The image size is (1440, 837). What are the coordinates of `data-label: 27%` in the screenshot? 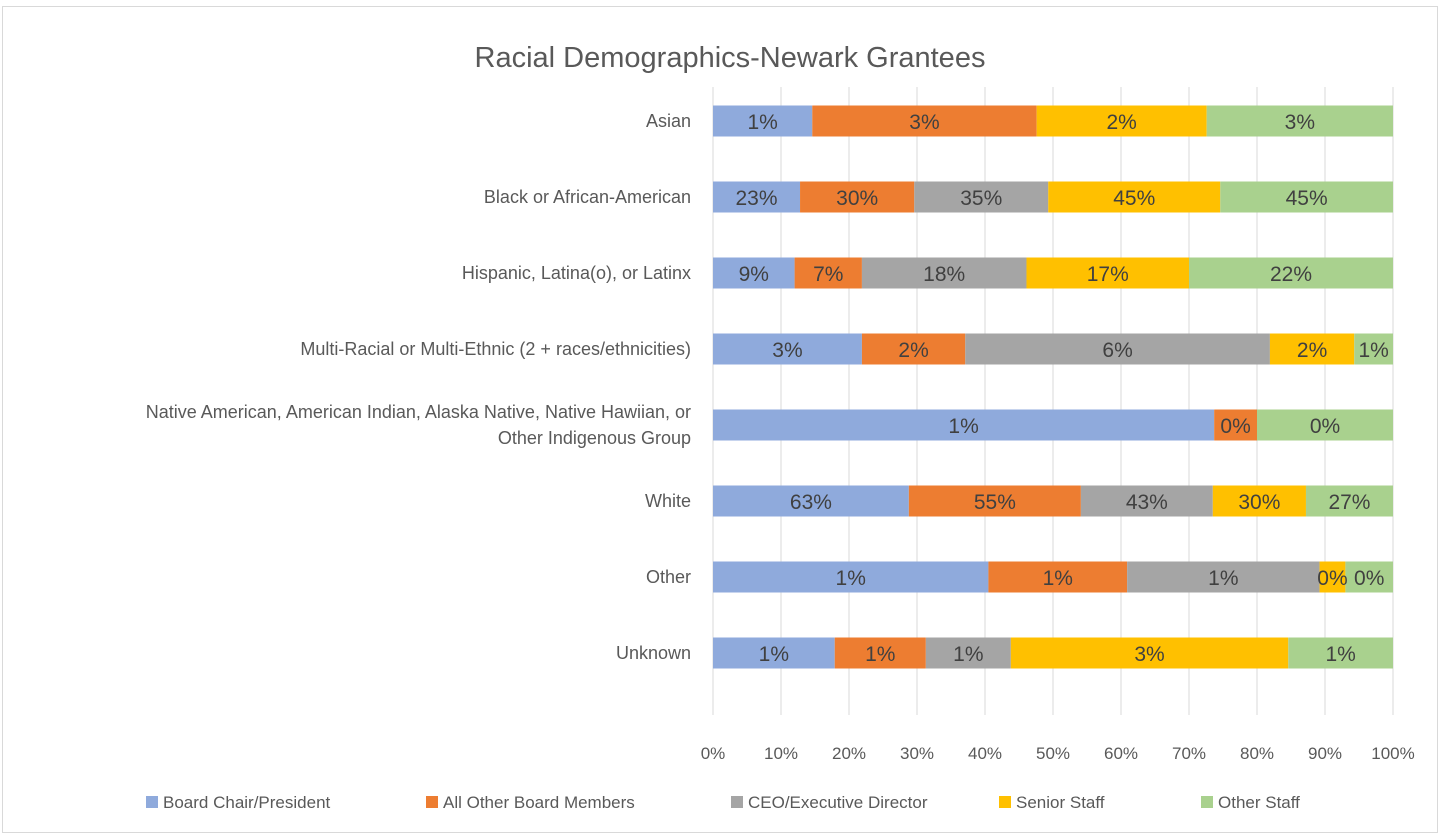 It's located at (1349, 502).